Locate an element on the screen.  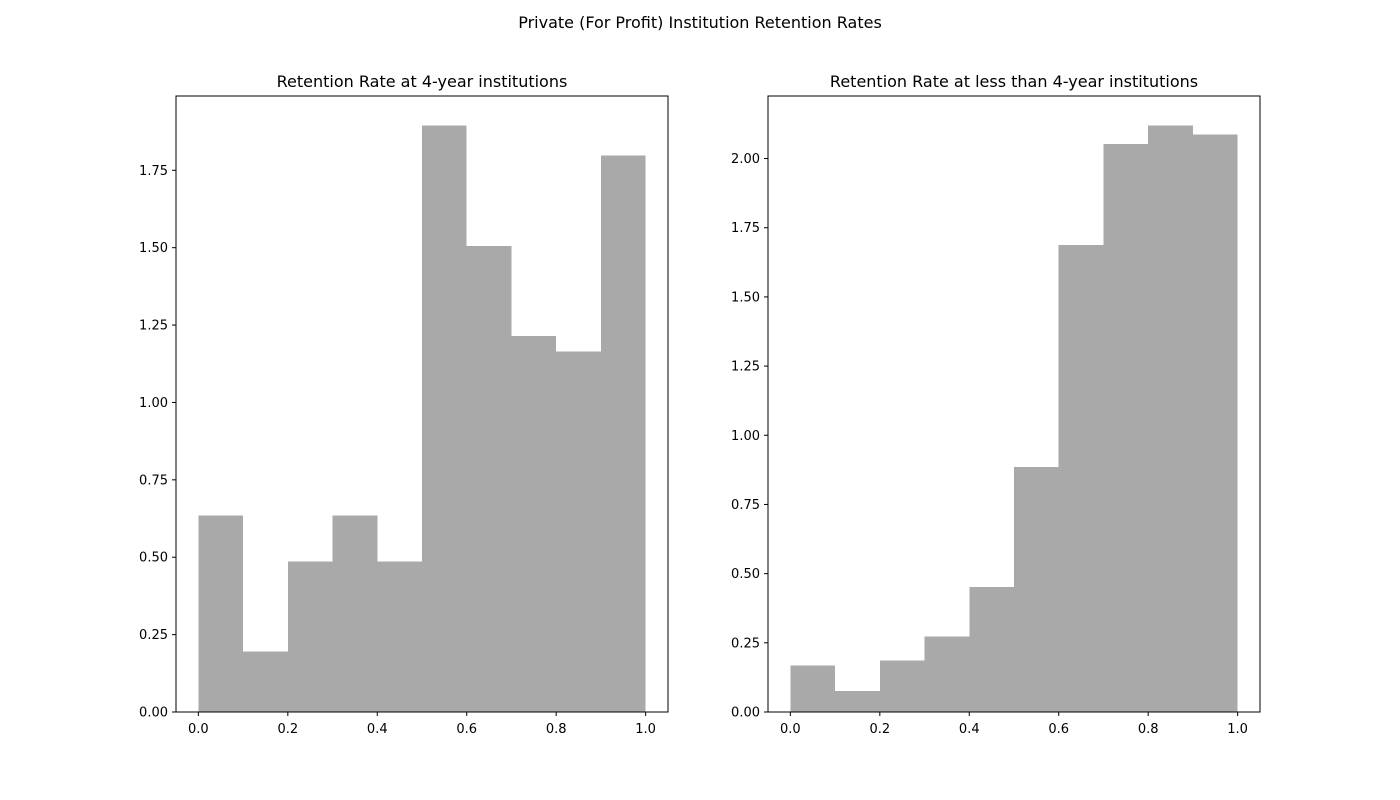
y-axis-ticks: 0.00 0.25 0.50 0.75 1.00 1.25 1.50 1.75 is located at coordinates (157, 442).